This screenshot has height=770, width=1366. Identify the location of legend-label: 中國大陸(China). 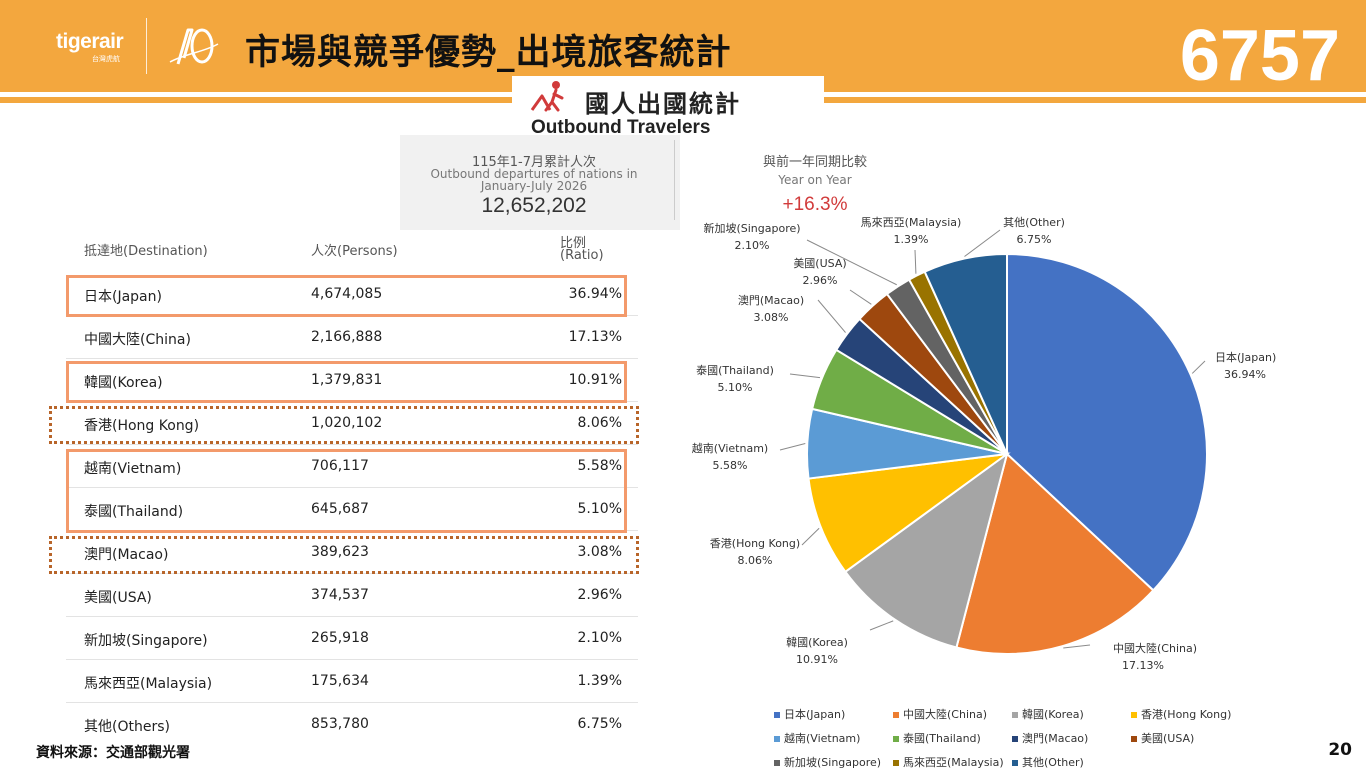
(945, 714).